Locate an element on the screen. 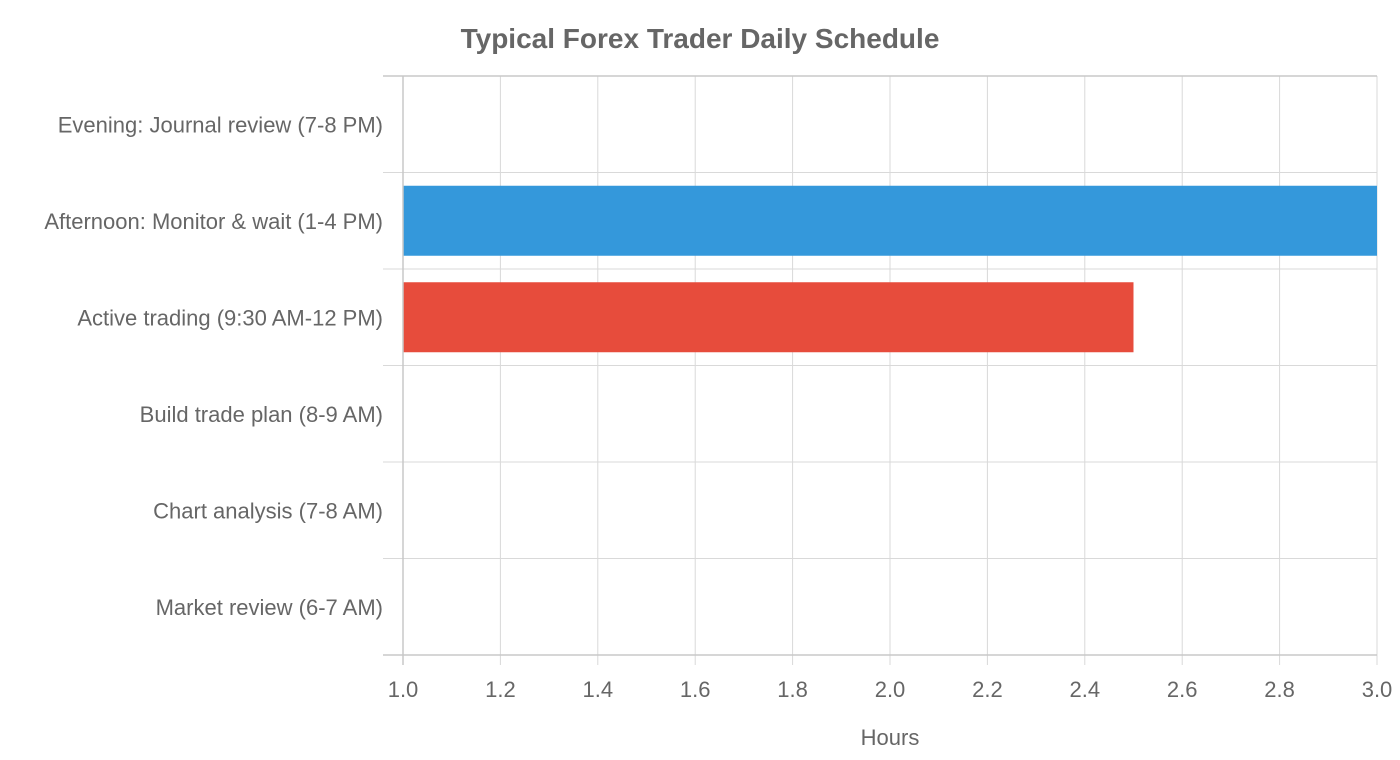 This screenshot has height=760, width=1400. x-tick-label: 1.4 is located at coordinates (598, 689).